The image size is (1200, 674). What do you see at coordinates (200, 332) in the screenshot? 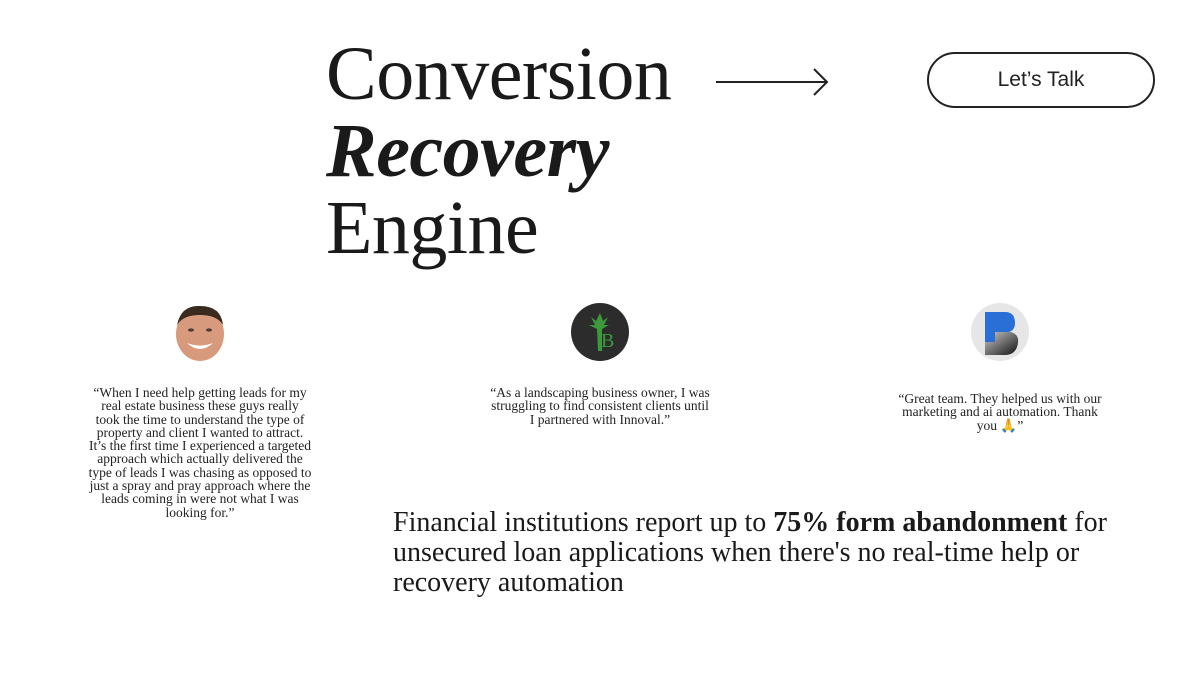
I see `avatar-person` at bounding box center [200, 332].